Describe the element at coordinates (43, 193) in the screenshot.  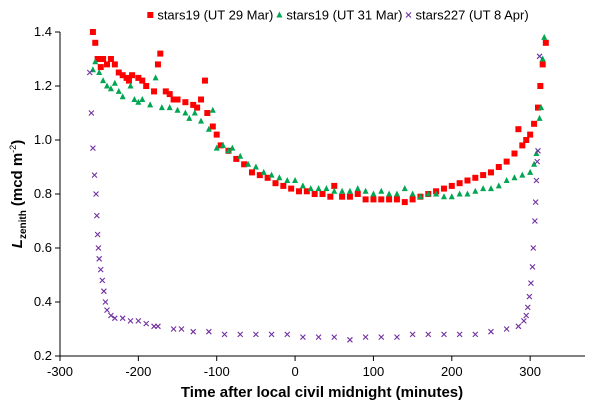
I see `y-tick-label: 0.8` at that location.